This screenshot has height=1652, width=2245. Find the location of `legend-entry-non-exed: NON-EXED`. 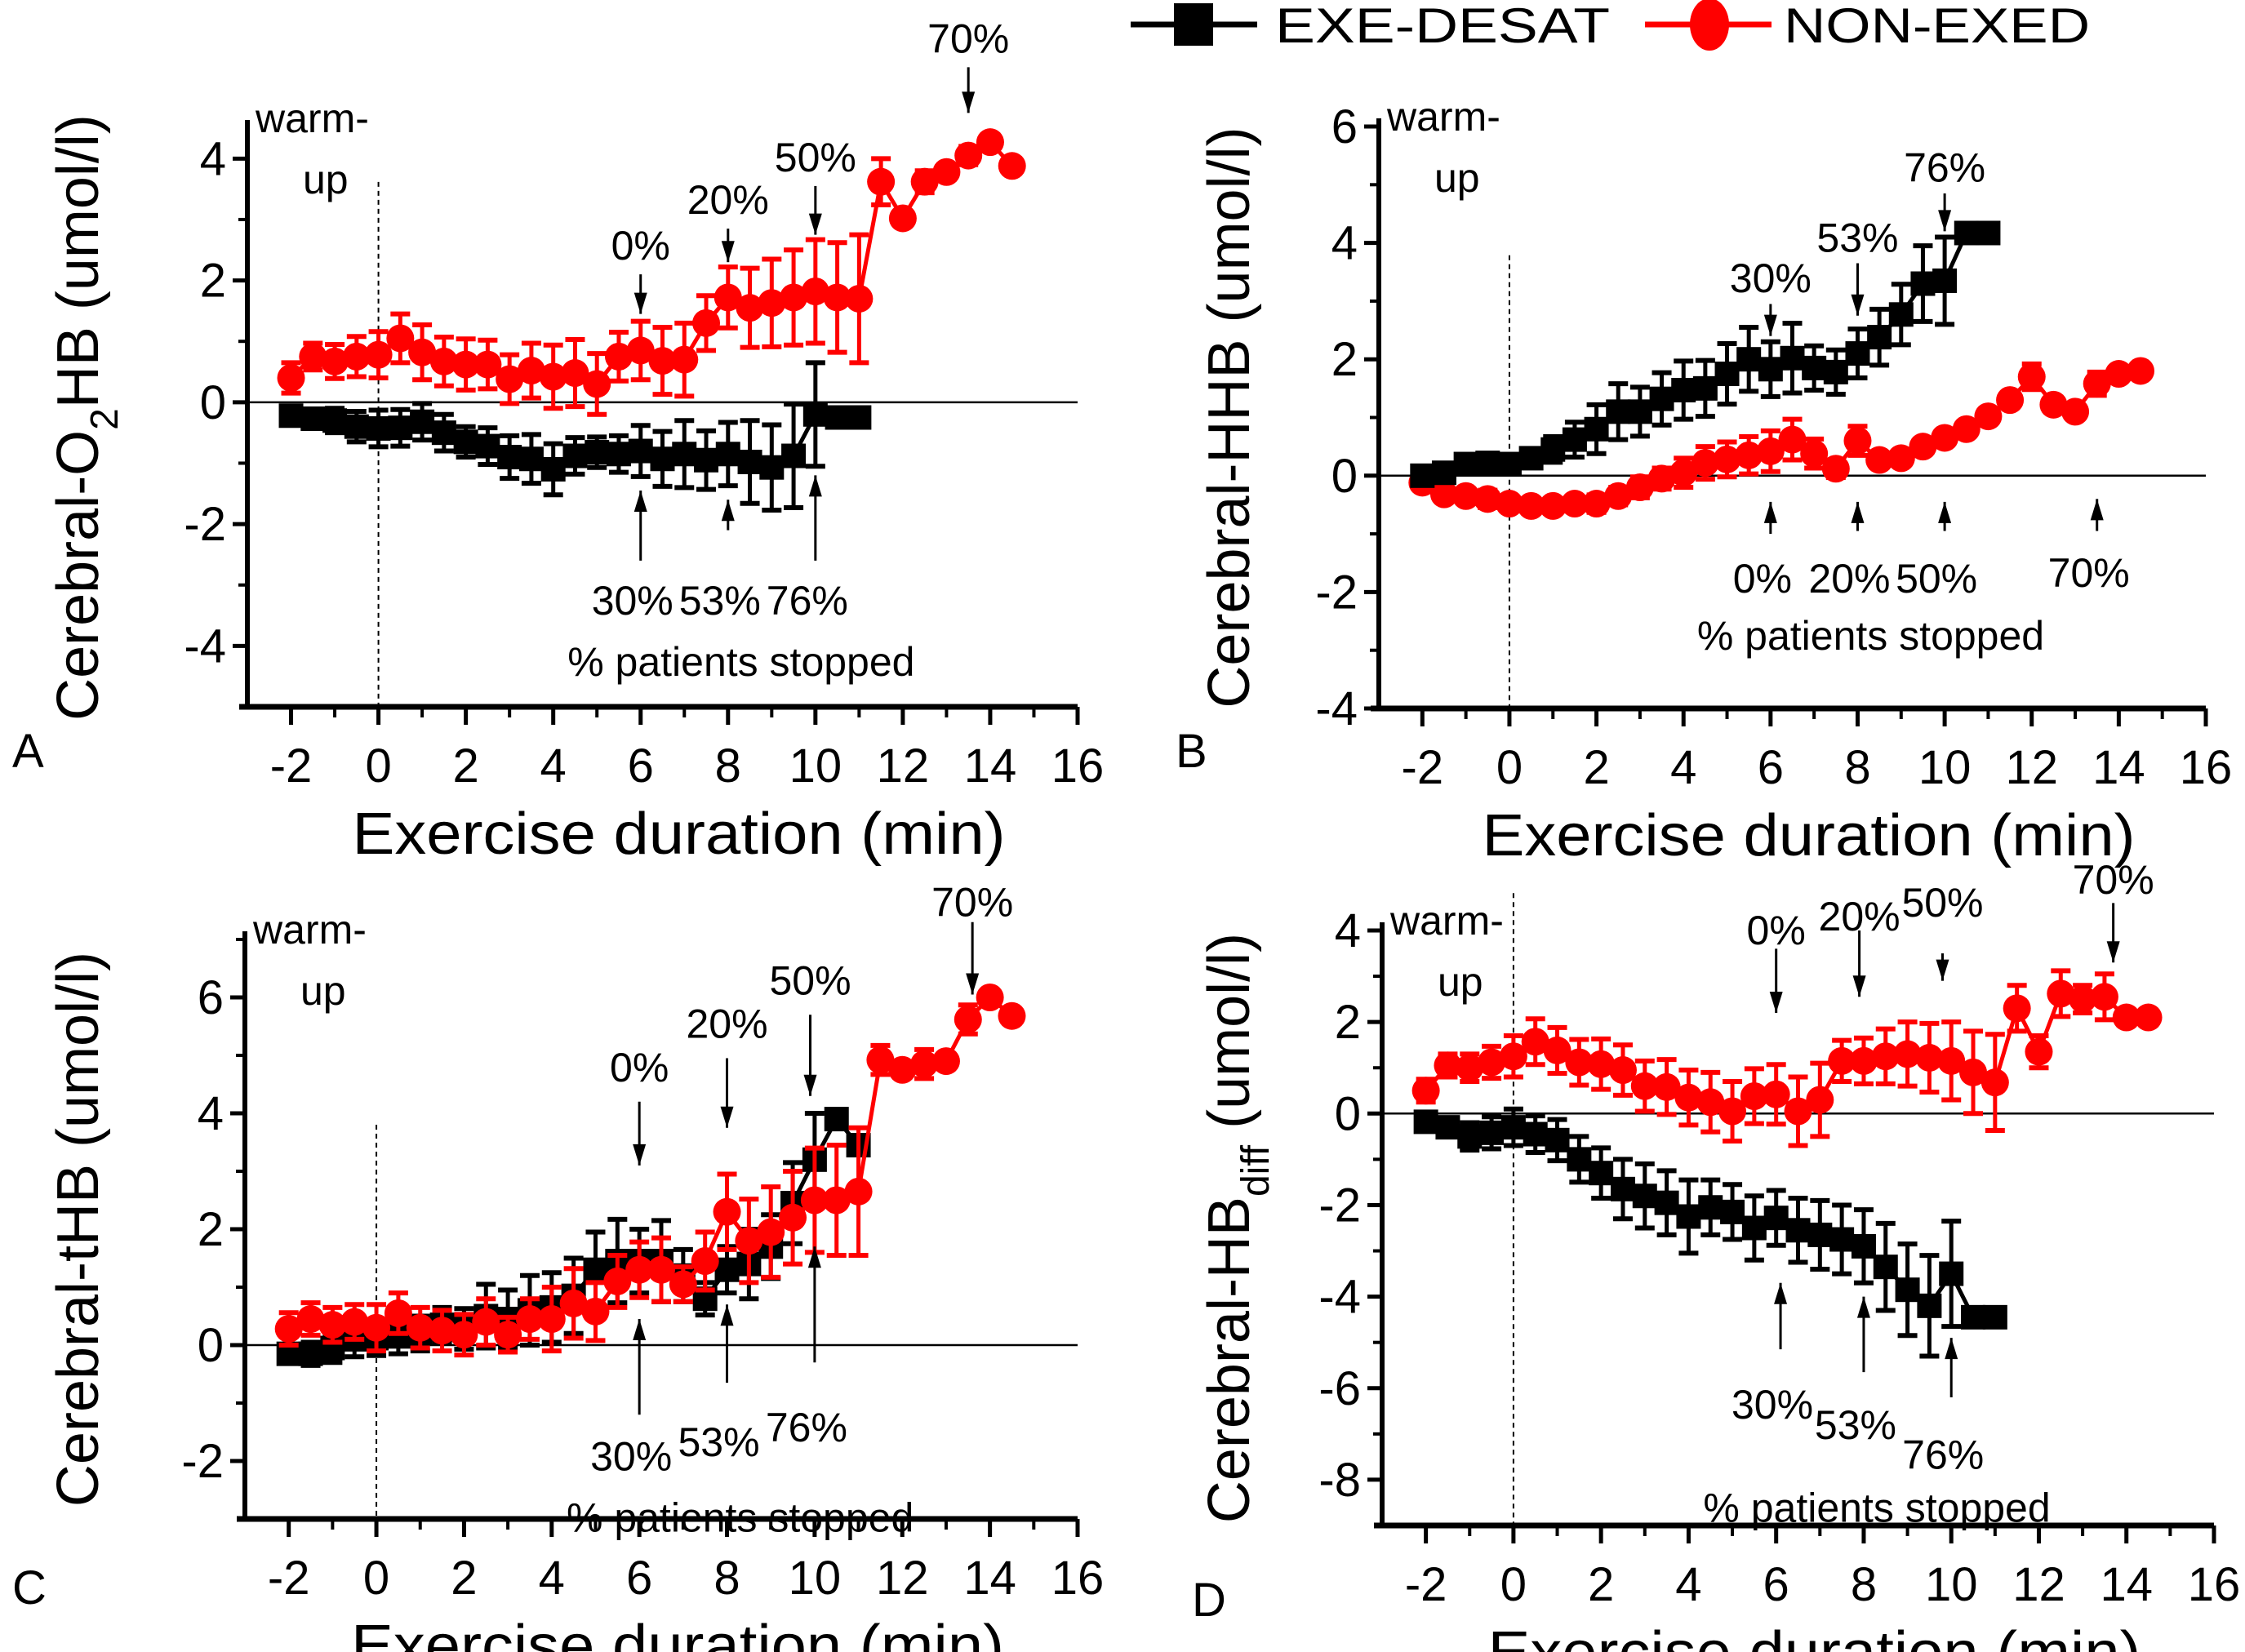

legend-entry-non-exed: NON-EXED is located at coordinates (1868, 26).